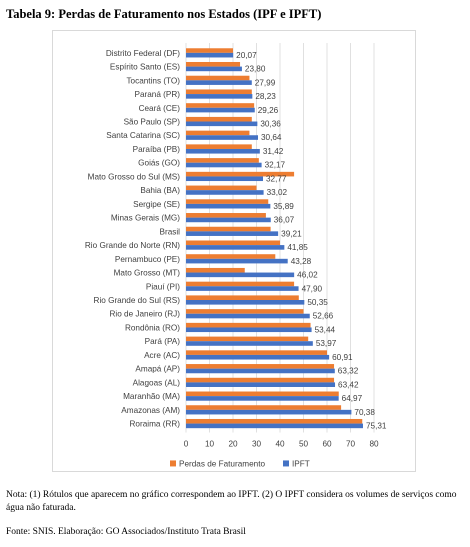  I want to click on data-label: 36,07, so click(284, 220).